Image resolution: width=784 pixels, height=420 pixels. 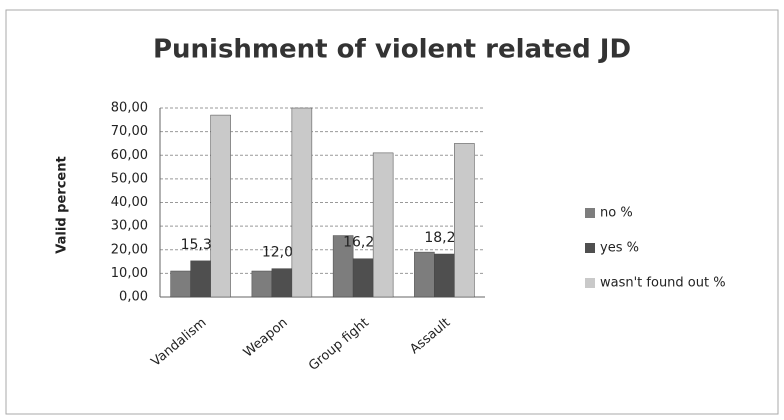 I want to click on y-tick-label: 70,00, so click(x=129, y=131).